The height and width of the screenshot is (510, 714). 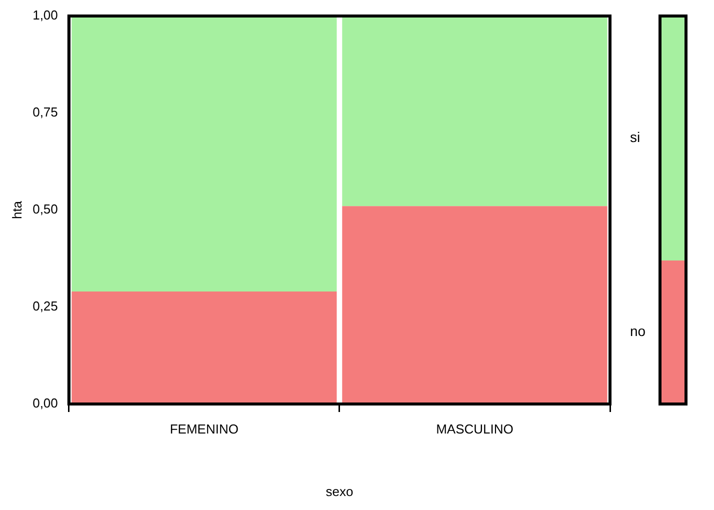 What do you see at coordinates (638, 331) in the screenshot?
I see `series-label: no` at bounding box center [638, 331].